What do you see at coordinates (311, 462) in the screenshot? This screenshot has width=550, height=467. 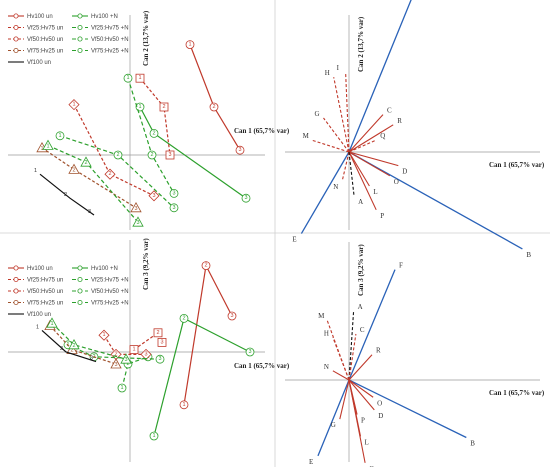 I see `vector-label-e: E` at bounding box center [311, 462].